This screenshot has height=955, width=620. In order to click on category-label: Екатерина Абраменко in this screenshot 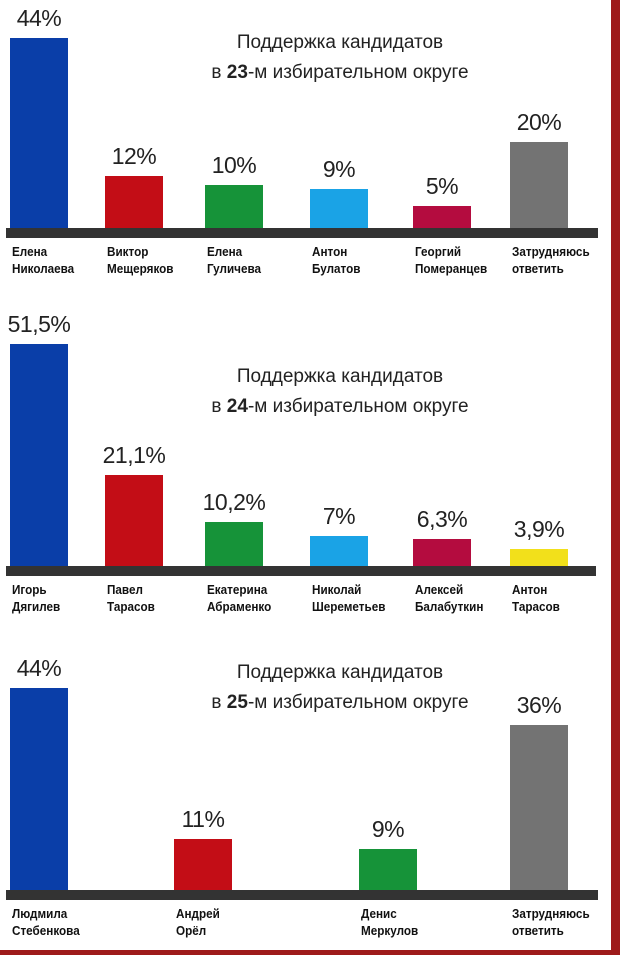, I will do `click(239, 598)`.